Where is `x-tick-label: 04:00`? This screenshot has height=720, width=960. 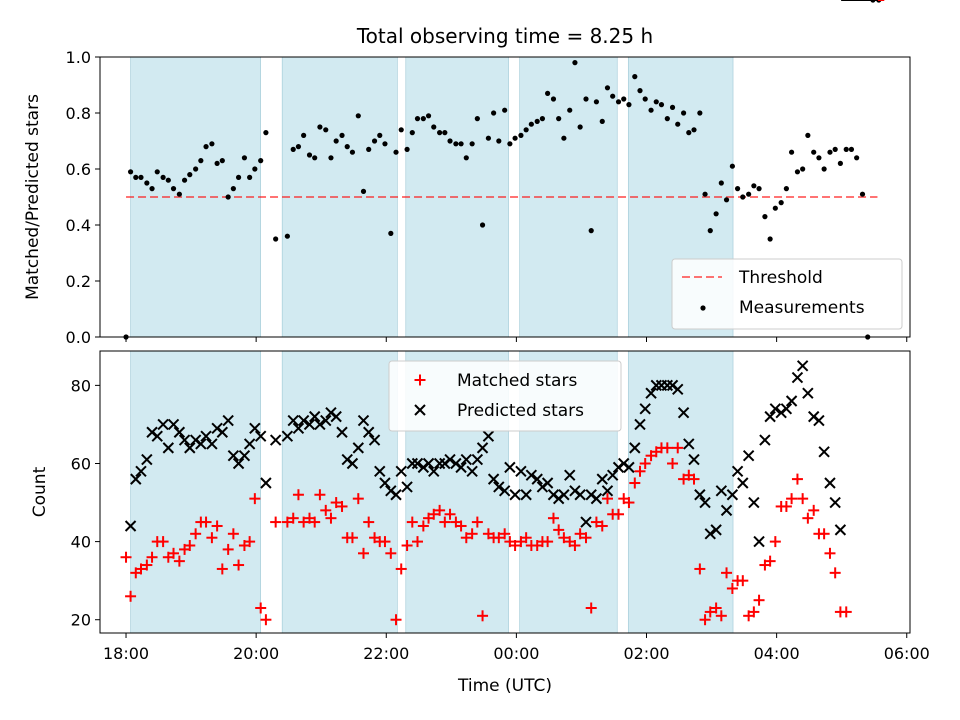
x-tick-label: 04:00 is located at coordinates (777, 653).